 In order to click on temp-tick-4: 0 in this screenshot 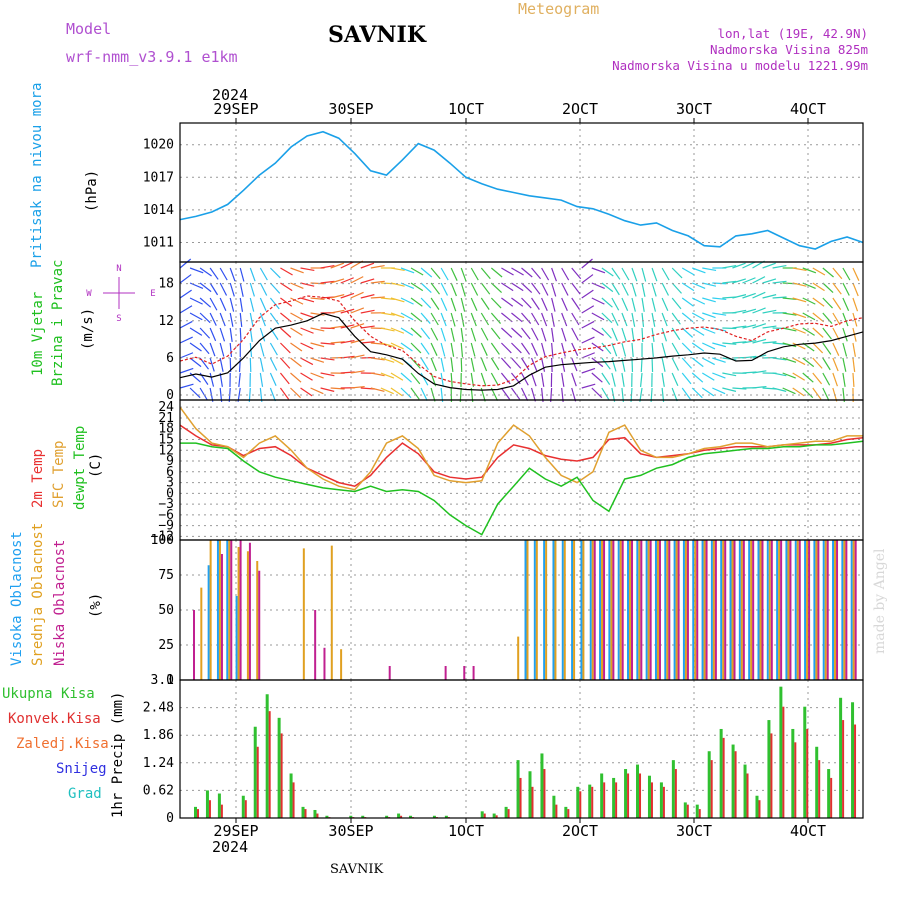, I will do `click(170, 493)`.